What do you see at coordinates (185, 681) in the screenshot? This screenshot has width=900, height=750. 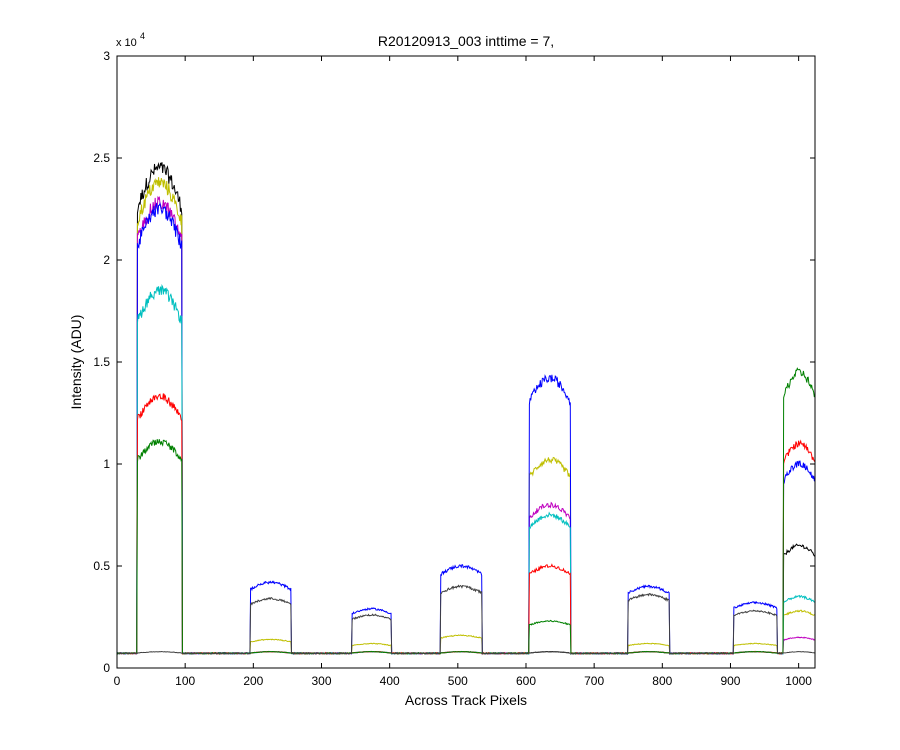 I see `x-tick-label: 100` at bounding box center [185, 681].